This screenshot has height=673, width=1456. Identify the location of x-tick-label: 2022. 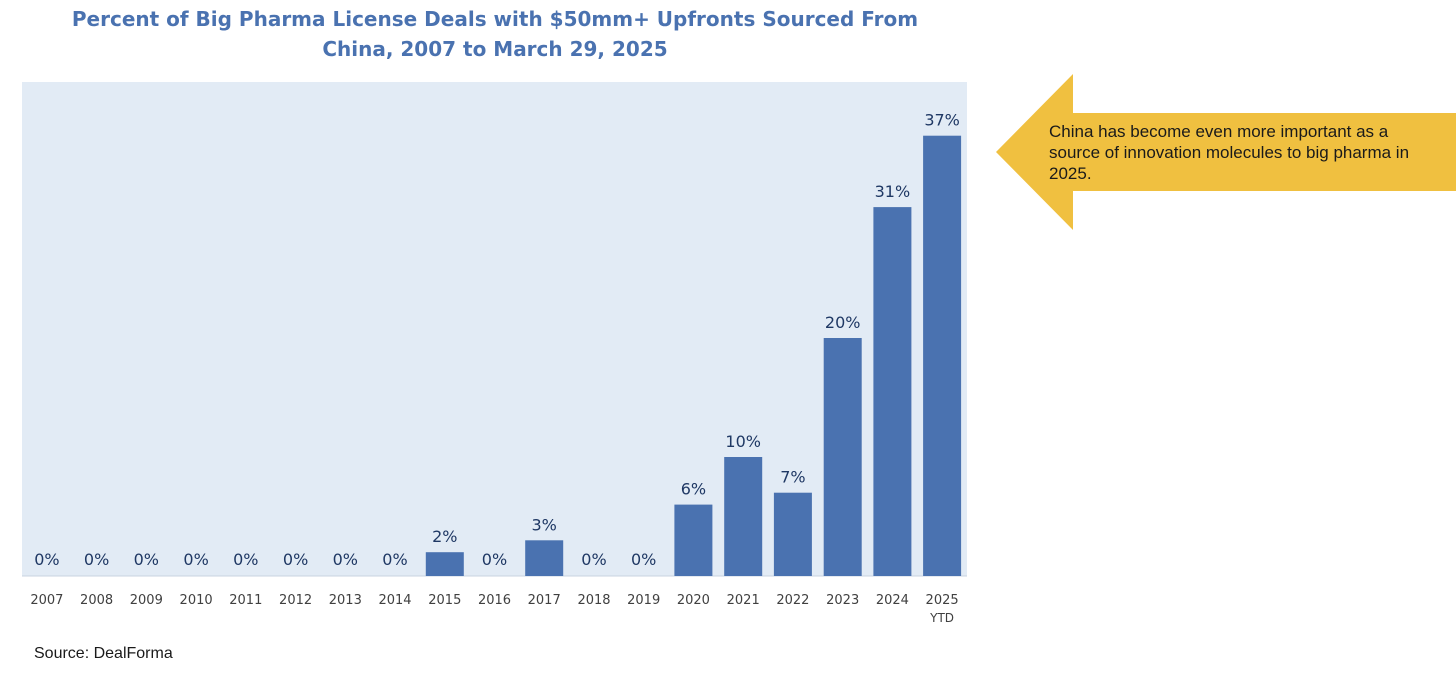
(792, 600).